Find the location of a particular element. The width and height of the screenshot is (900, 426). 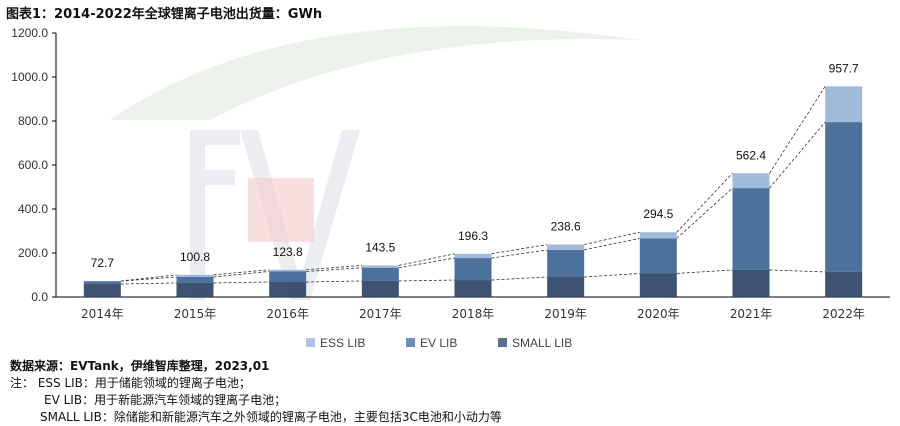

total-label: 72.7 is located at coordinates (103, 263).